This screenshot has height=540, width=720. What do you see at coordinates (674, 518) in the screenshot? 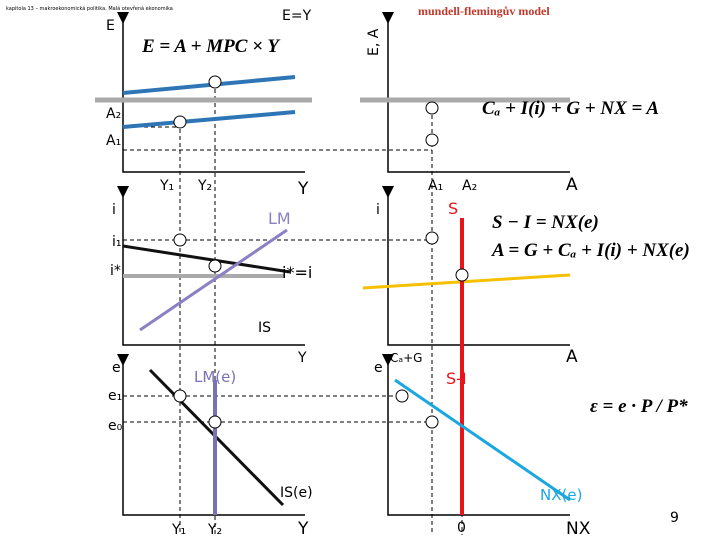
I see `page-number: 9` at bounding box center [674, 518].